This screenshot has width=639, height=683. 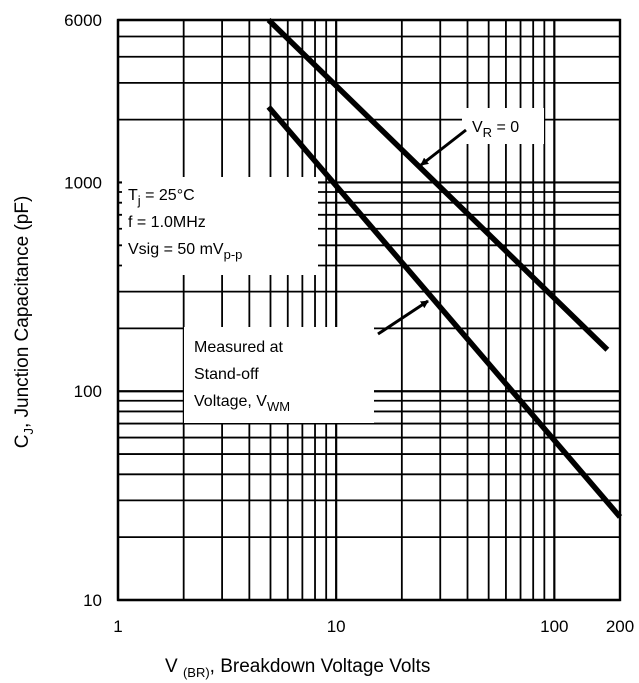 I want to click on vr-label: VR = 0, so click(x=495, y=129).